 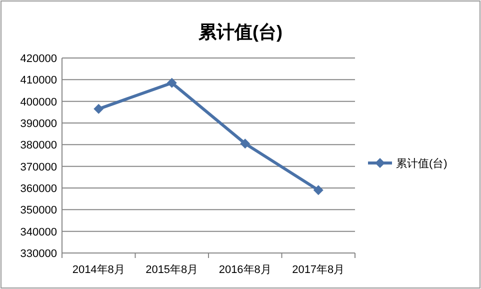 I want to click on y-tick-label: 390000, so click(x=38, y=124).